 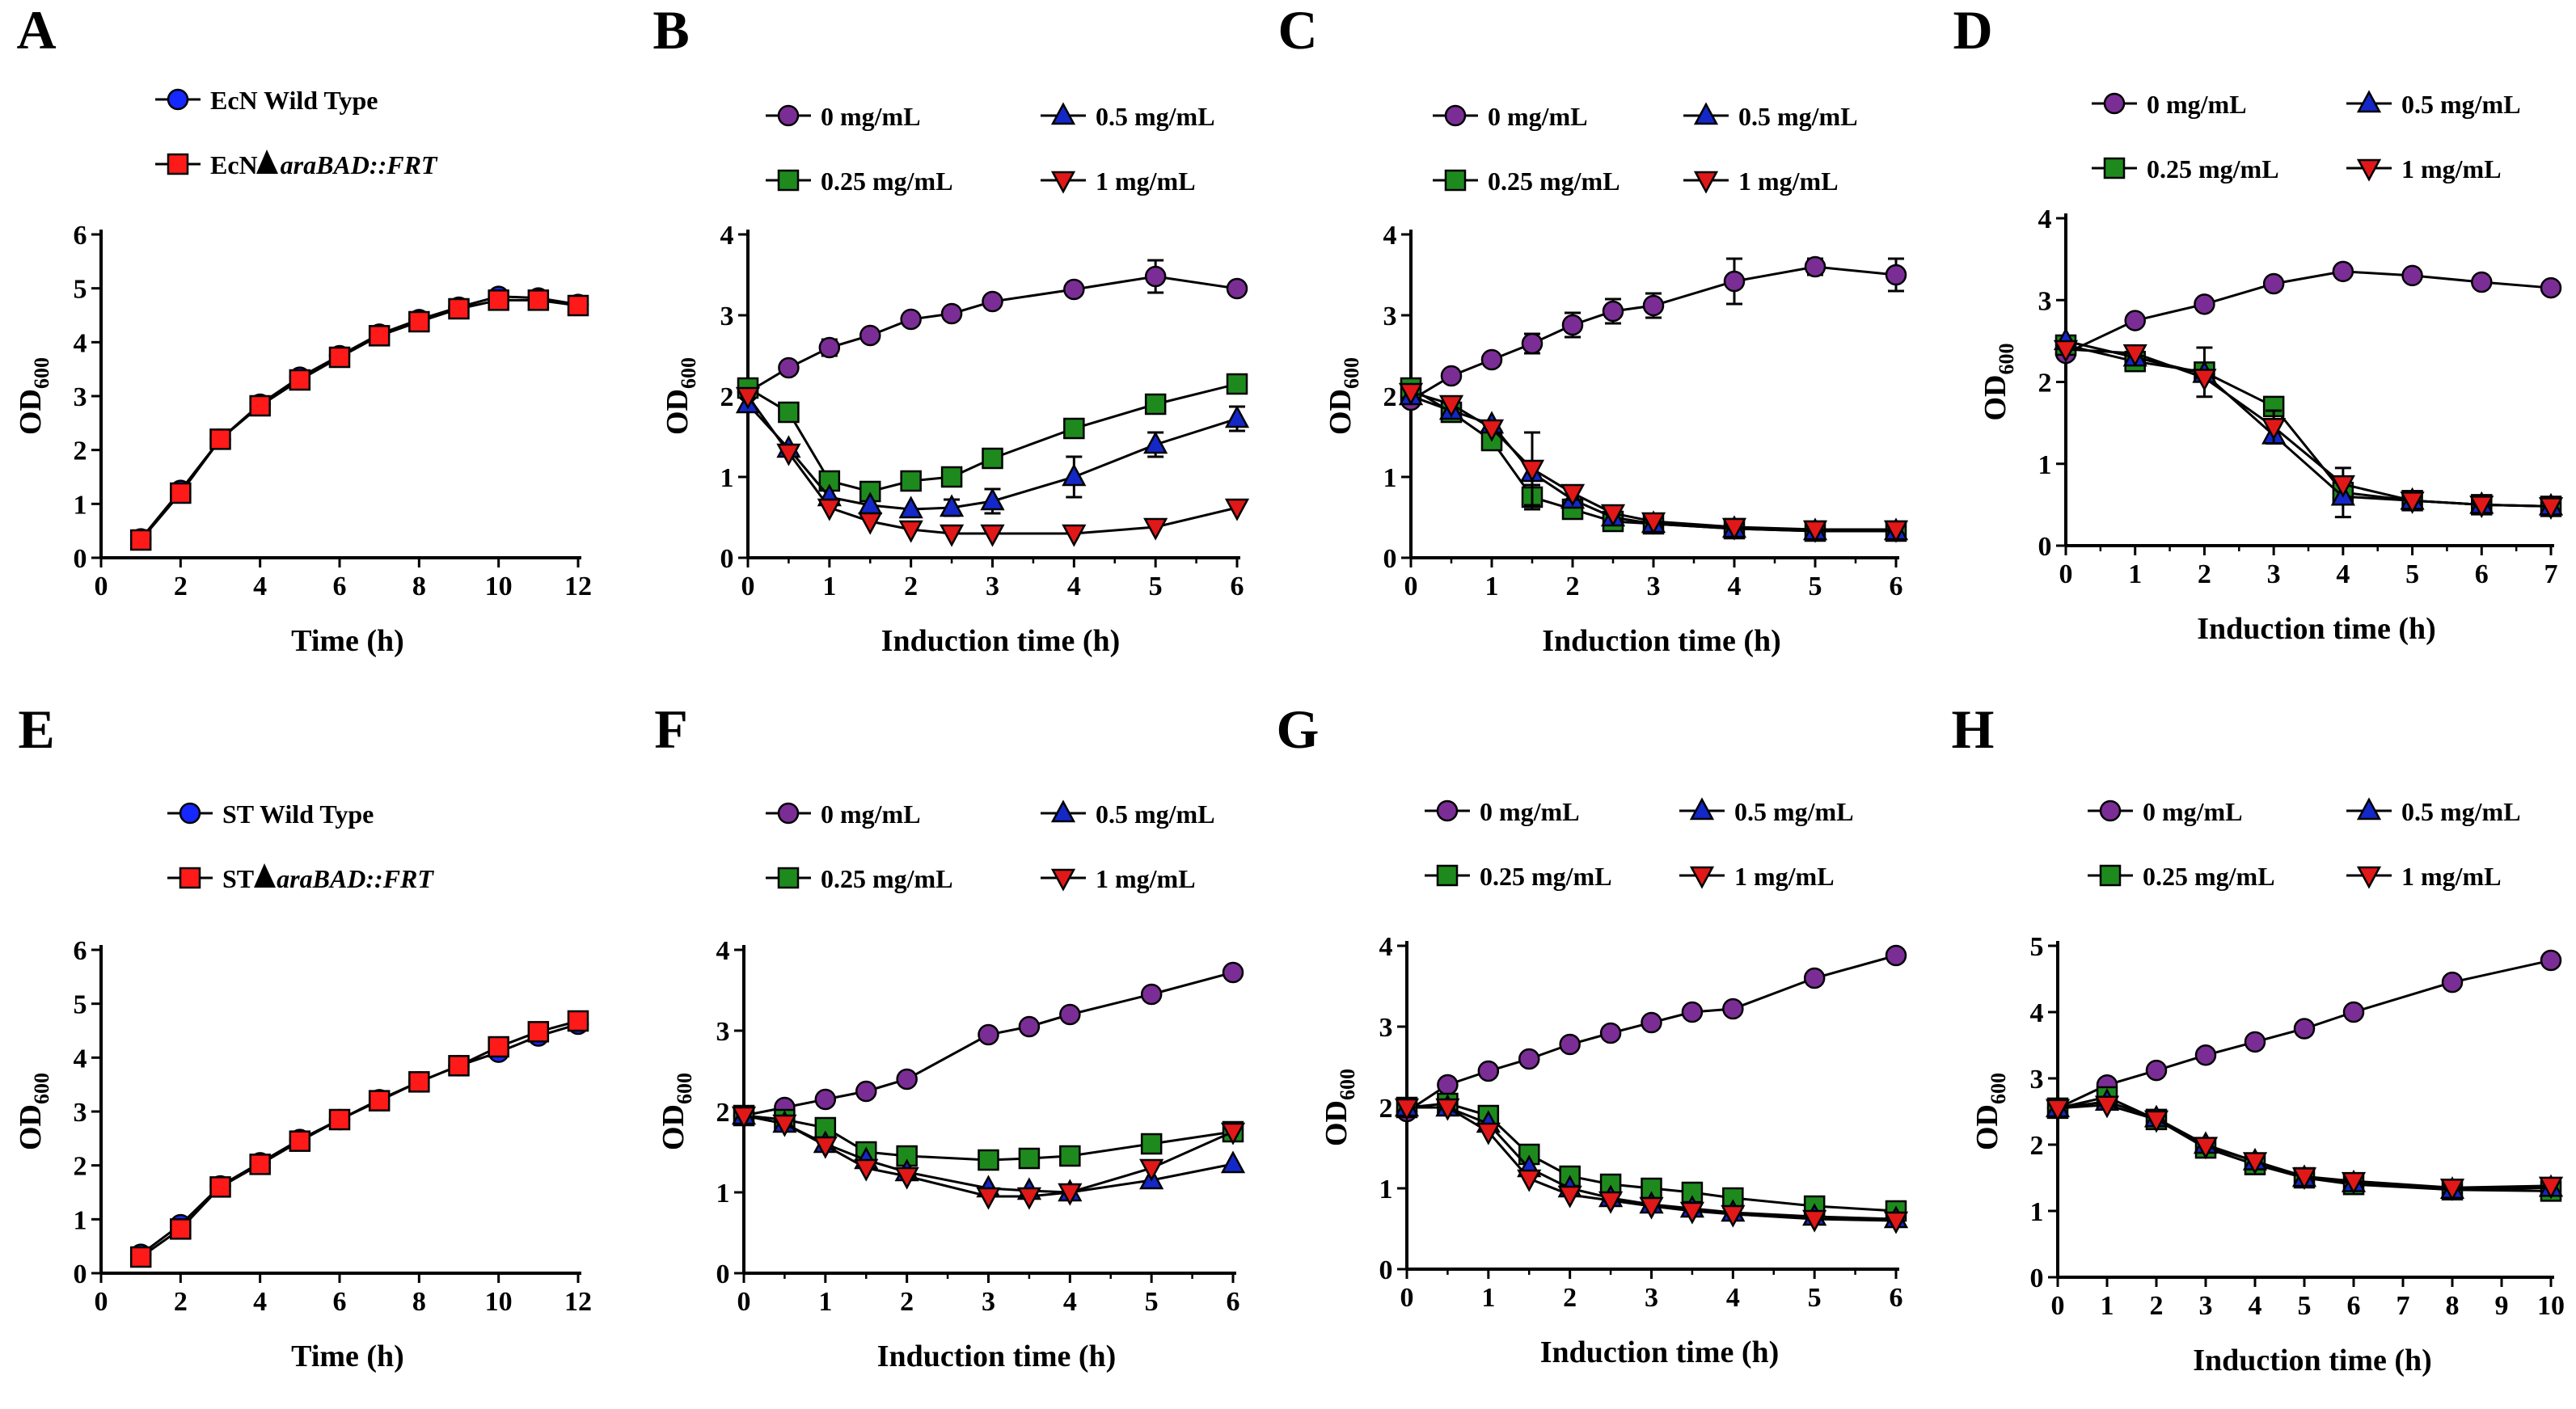 What do you see at coordinates (748, 587) in the screenshot?
I see `x-tick-label: 0` at bounding box center [748, 587].